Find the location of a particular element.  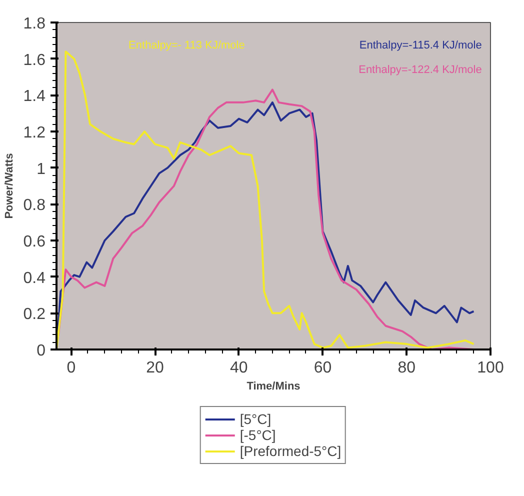

x-tick-label: 20 is located at coordinates (155, 368).